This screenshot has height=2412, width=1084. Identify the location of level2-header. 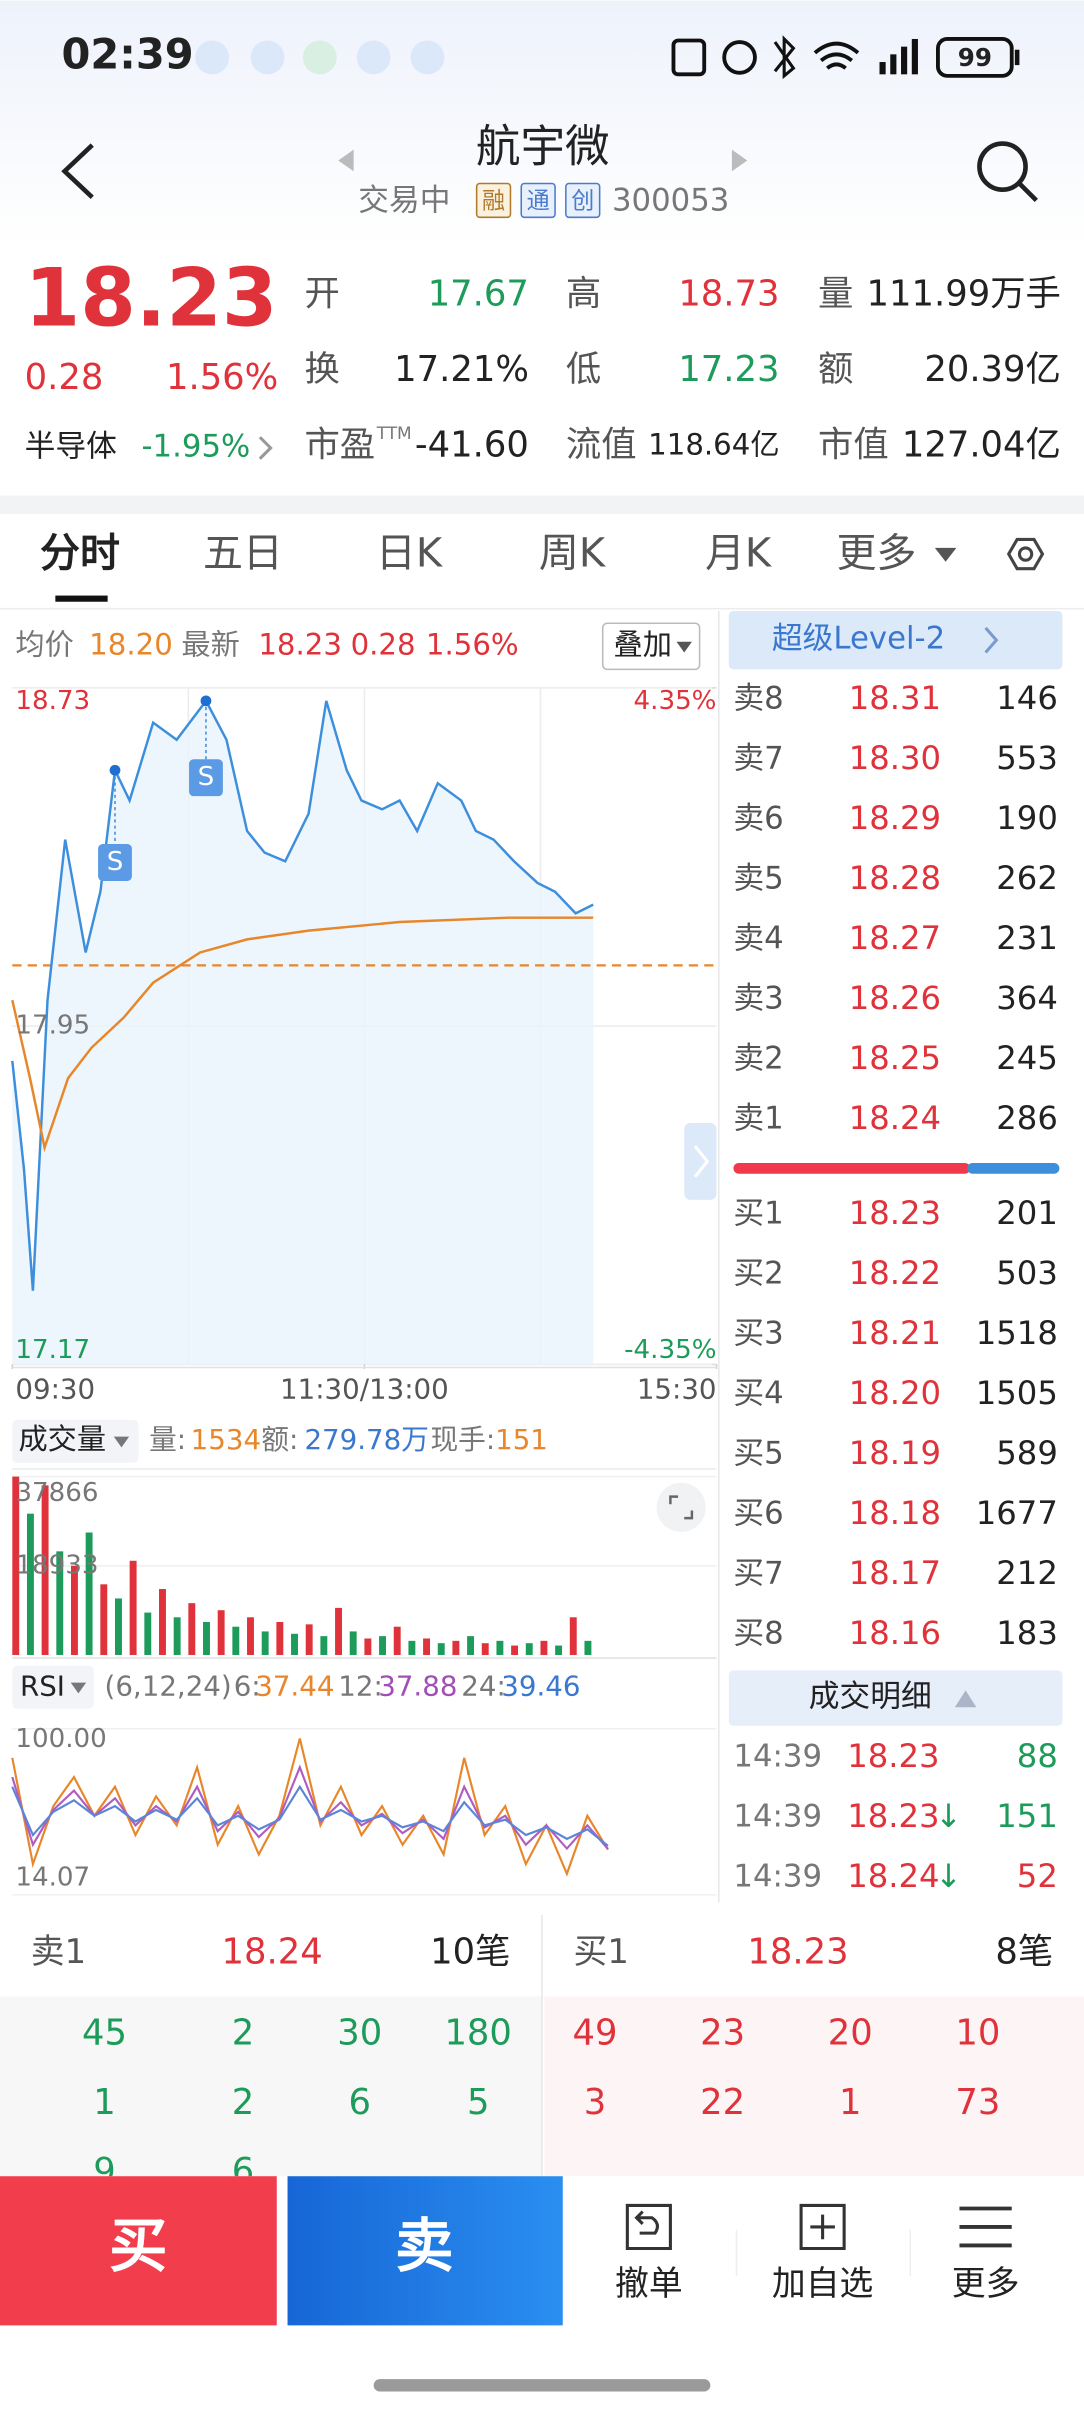
(895, 640).